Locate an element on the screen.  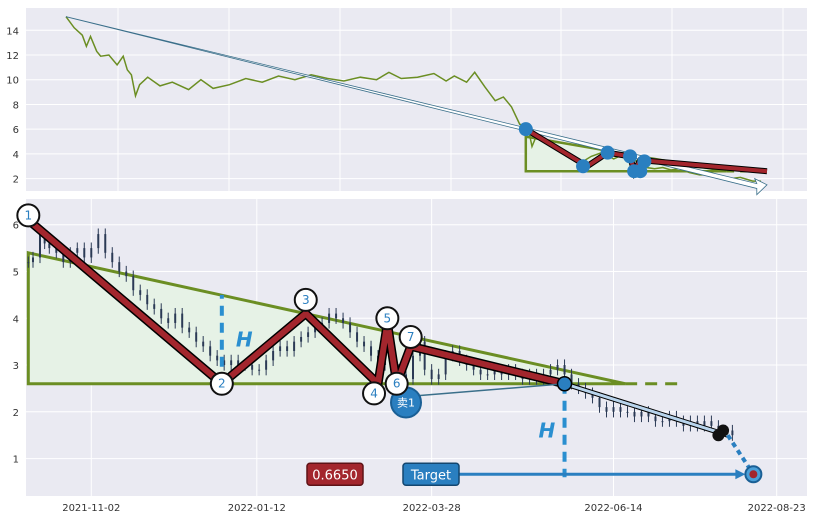
pivot-label: 6 is located at coordinates (397, 384).